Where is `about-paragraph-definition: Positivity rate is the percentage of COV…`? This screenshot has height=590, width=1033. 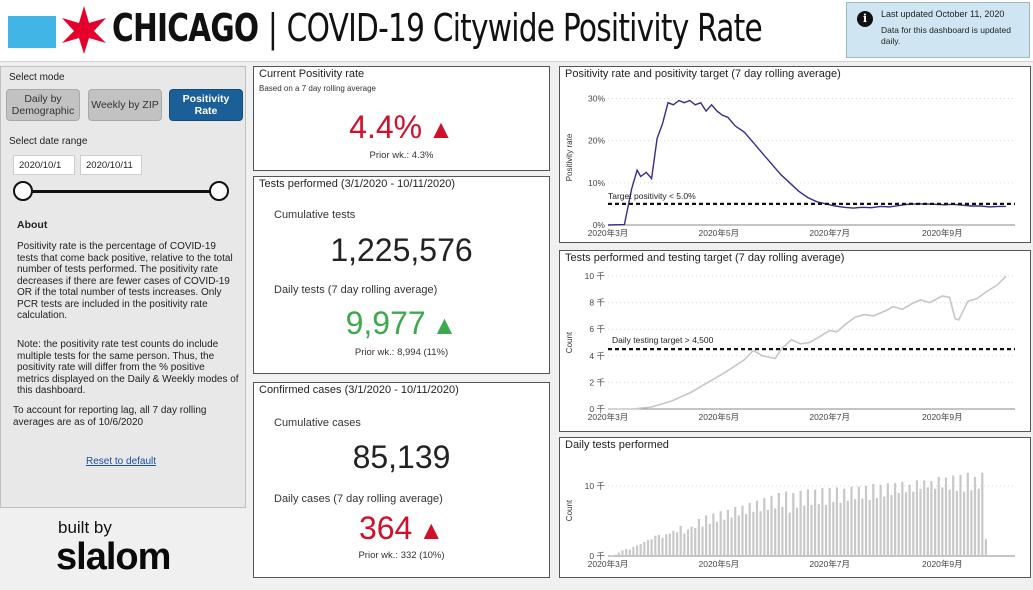
about-paragraph-definition: Positivity rate is the percentage of COV… is located at coordinates (125, 281).